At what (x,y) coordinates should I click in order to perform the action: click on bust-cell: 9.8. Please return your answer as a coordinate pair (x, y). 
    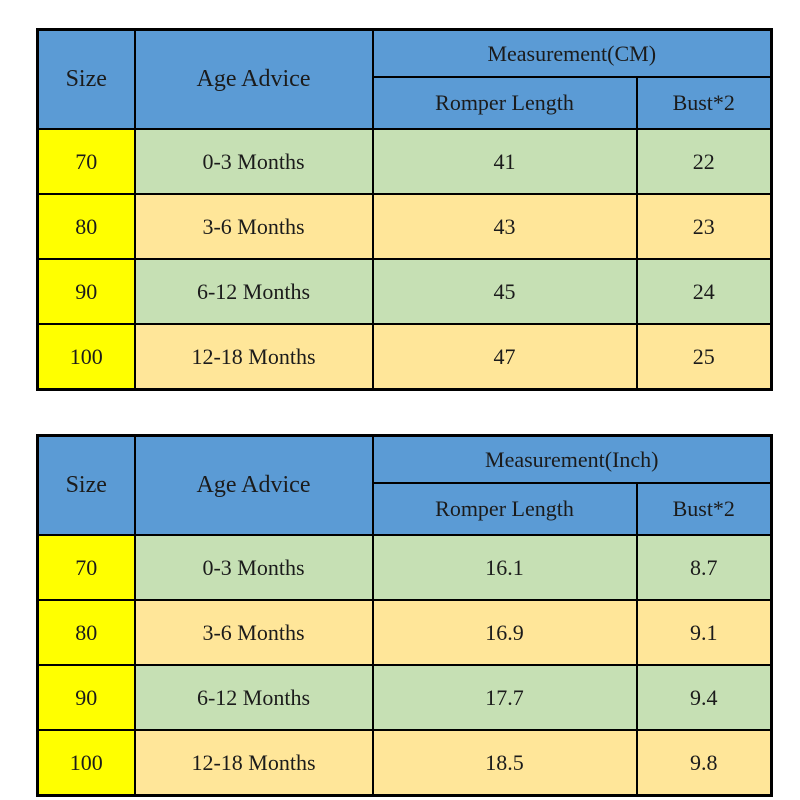
    Looking at the image, I should click on (704, 763).